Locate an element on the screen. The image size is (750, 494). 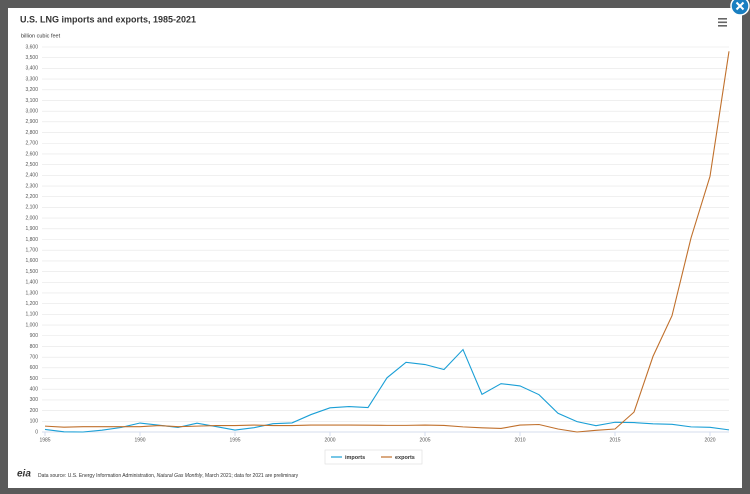
close-button is located at coordinates (740, 8).